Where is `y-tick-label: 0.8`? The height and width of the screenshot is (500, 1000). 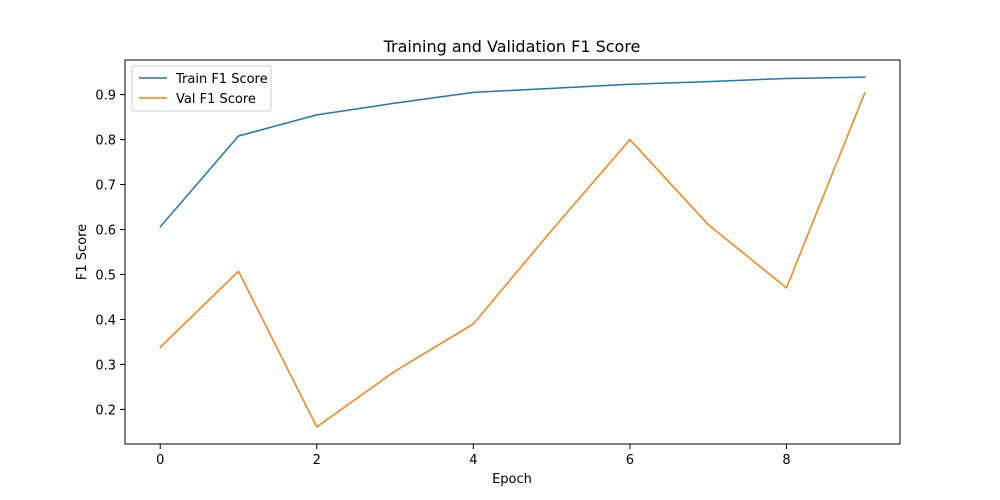 y-tick-label: 0.8 is located at coordinates (105, 141).